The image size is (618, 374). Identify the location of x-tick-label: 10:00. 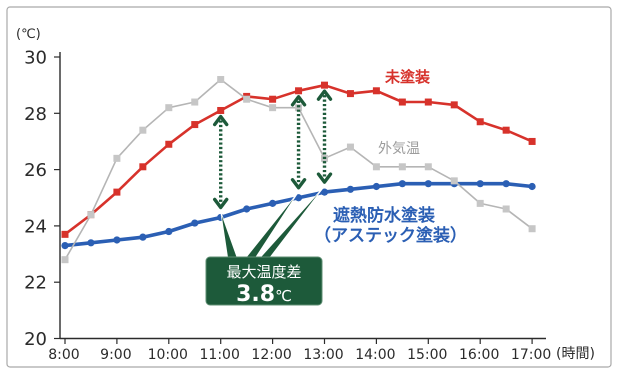
(168, 355).